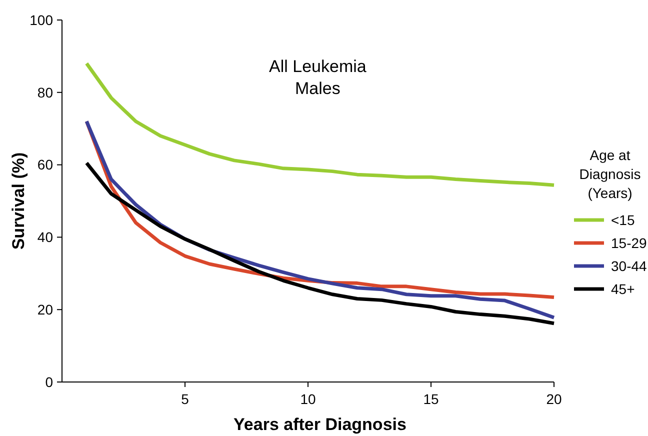  Describe the element at coordinates (431, 399) in the screenshot. I see `x-tick-label: 15` at that location.